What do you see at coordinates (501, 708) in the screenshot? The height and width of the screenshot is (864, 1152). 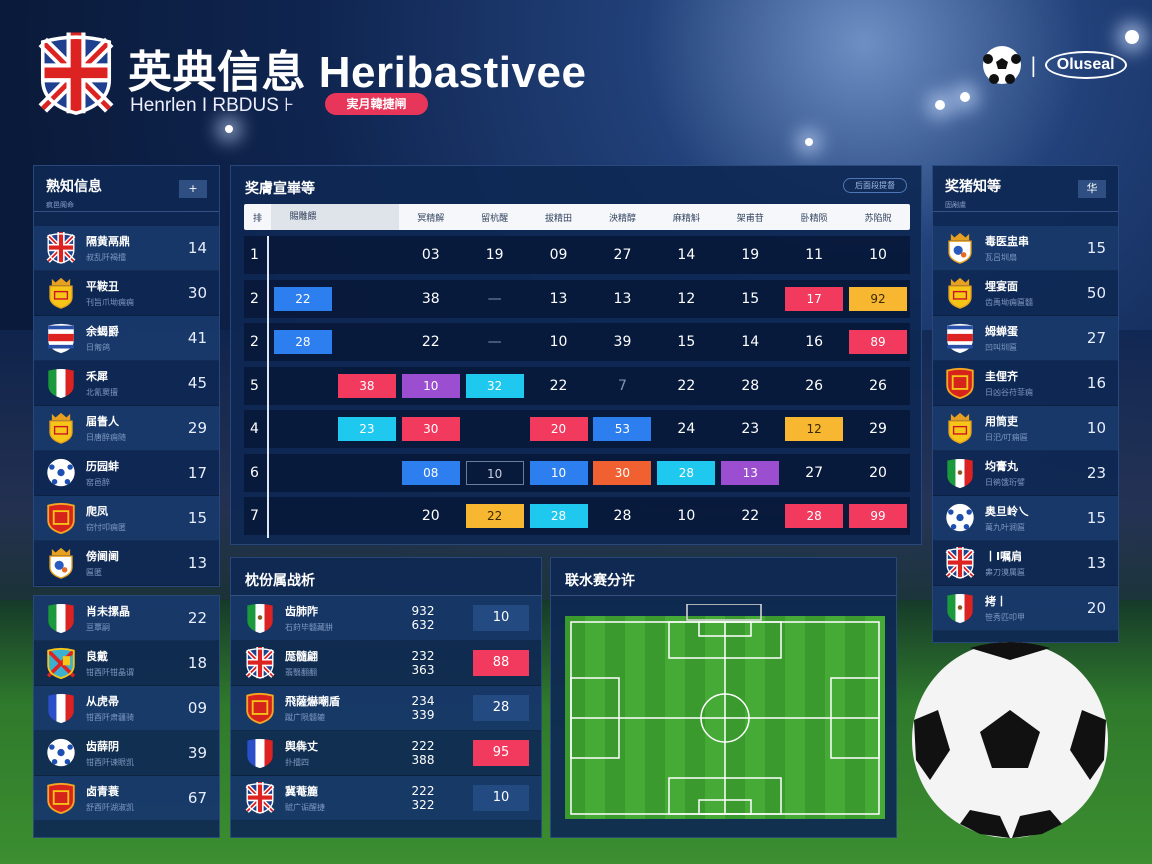 I see `match-badge: 28` at bounding box center [501, 708].